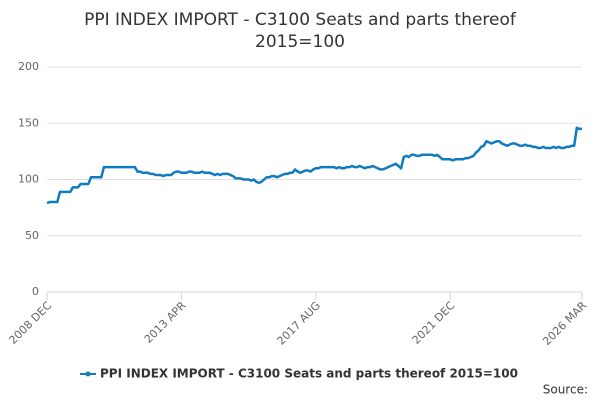 The width and height of the screenshot is (600, 400). What do you see at coordinates (28, 122) in the screenshot?
I see `y-tick-label: 150` at bounding box center [28, 122].